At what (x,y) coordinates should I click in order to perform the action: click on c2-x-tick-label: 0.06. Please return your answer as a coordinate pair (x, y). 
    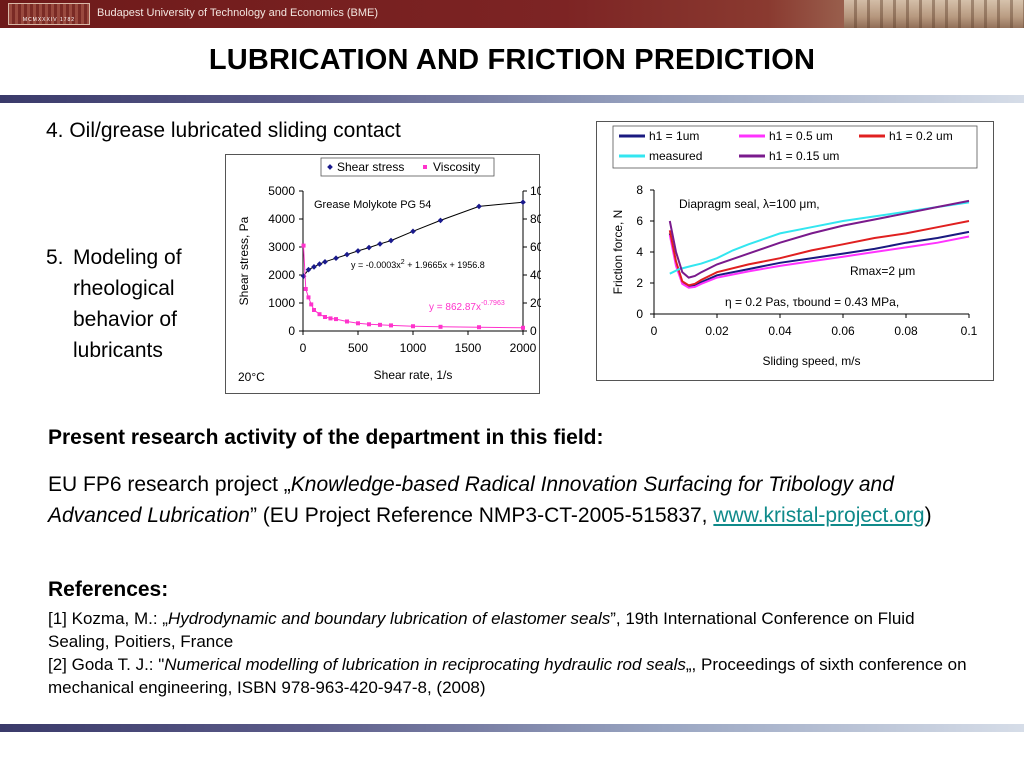
    Looking at the image, I should click on (843, 331).